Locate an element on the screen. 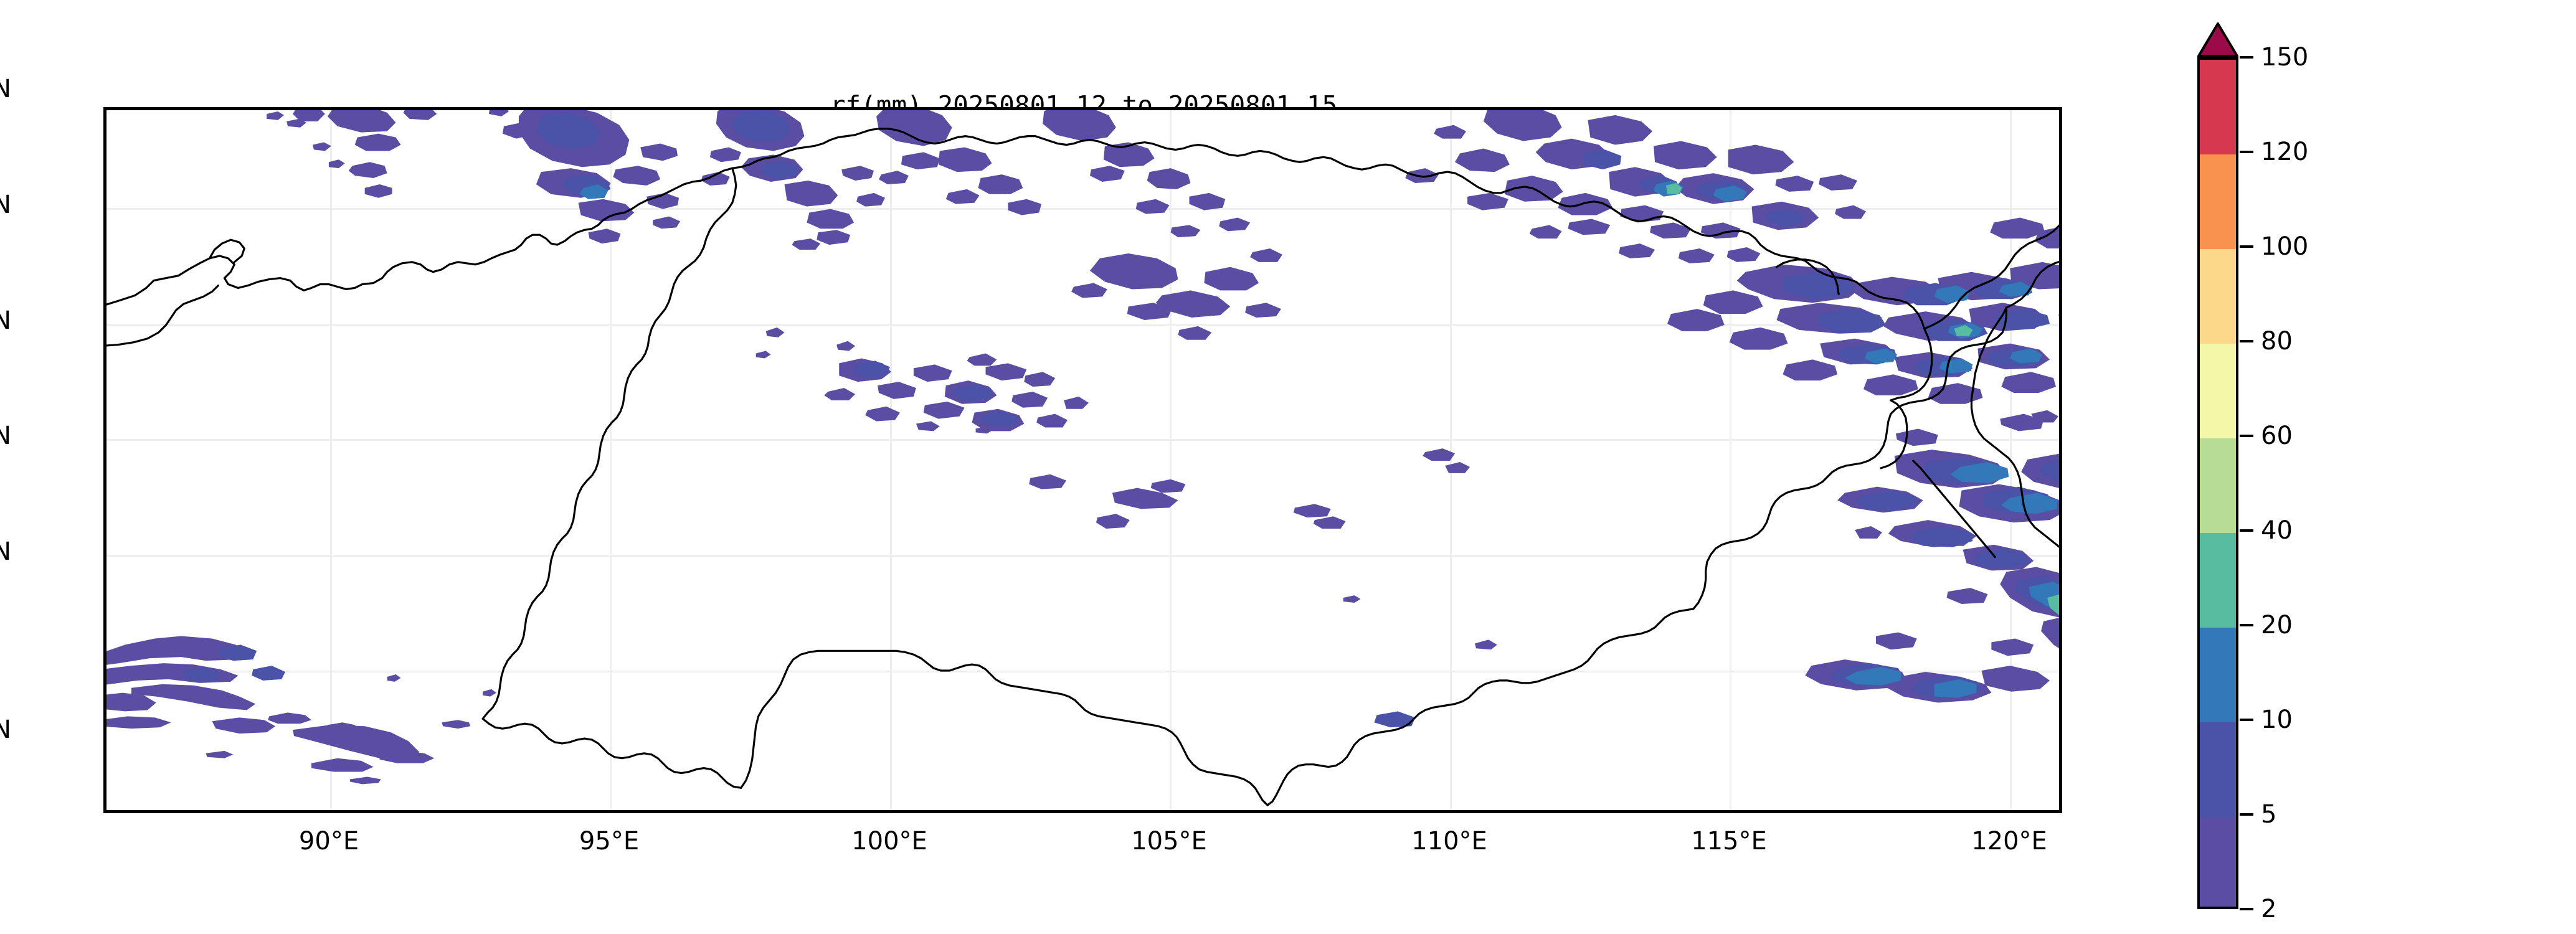 The image size is (2576, 934). colorbar is located at coordinates (2218, 465).